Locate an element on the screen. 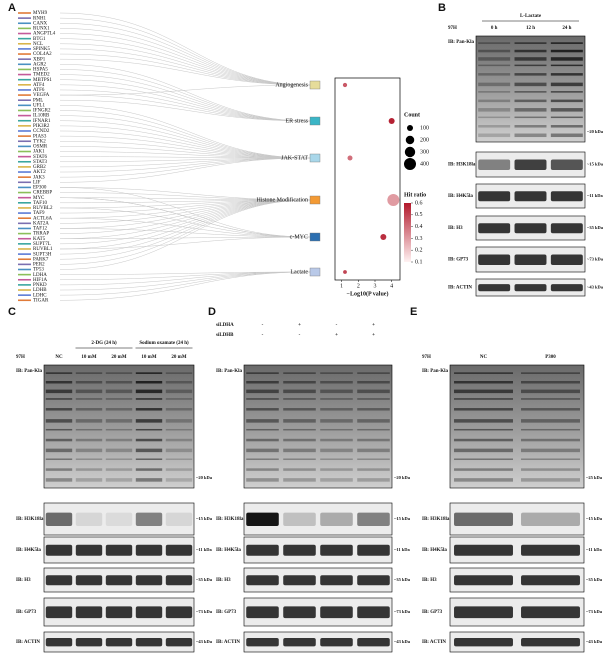  colorbar-label: 0.4 is located at coordinates (419, 227).